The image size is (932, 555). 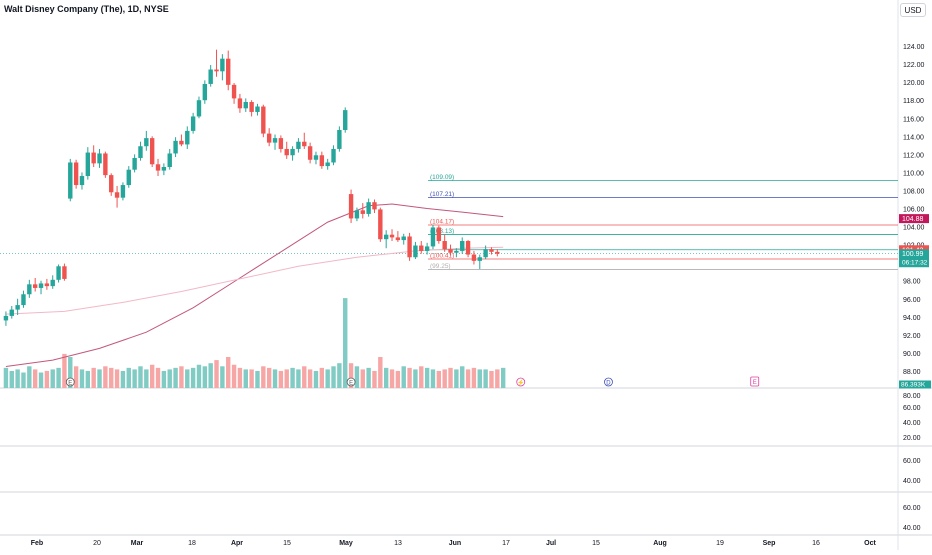 I want to click on symbol-title: Walt Disney Company (The), 1D, NYSE, so click(x=86, y=9).